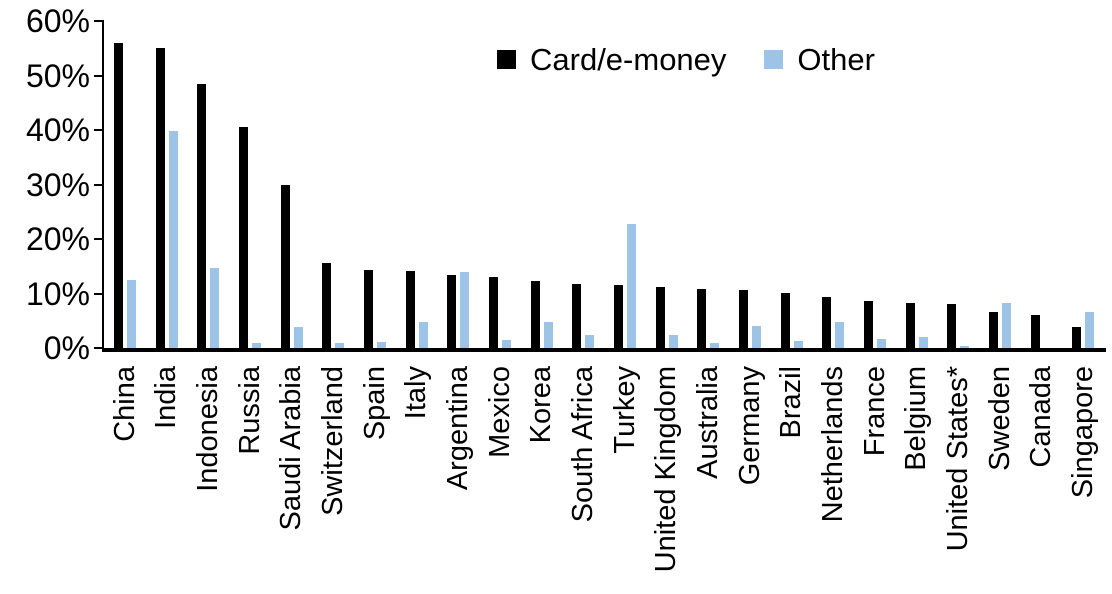 Image resolution: width=1112 pixels, height=594 pixels. What do you see at coordinates (332, 441) in the screenshot?
I see `x-tick-label: Switzerland` at bounding box center [332, 441].